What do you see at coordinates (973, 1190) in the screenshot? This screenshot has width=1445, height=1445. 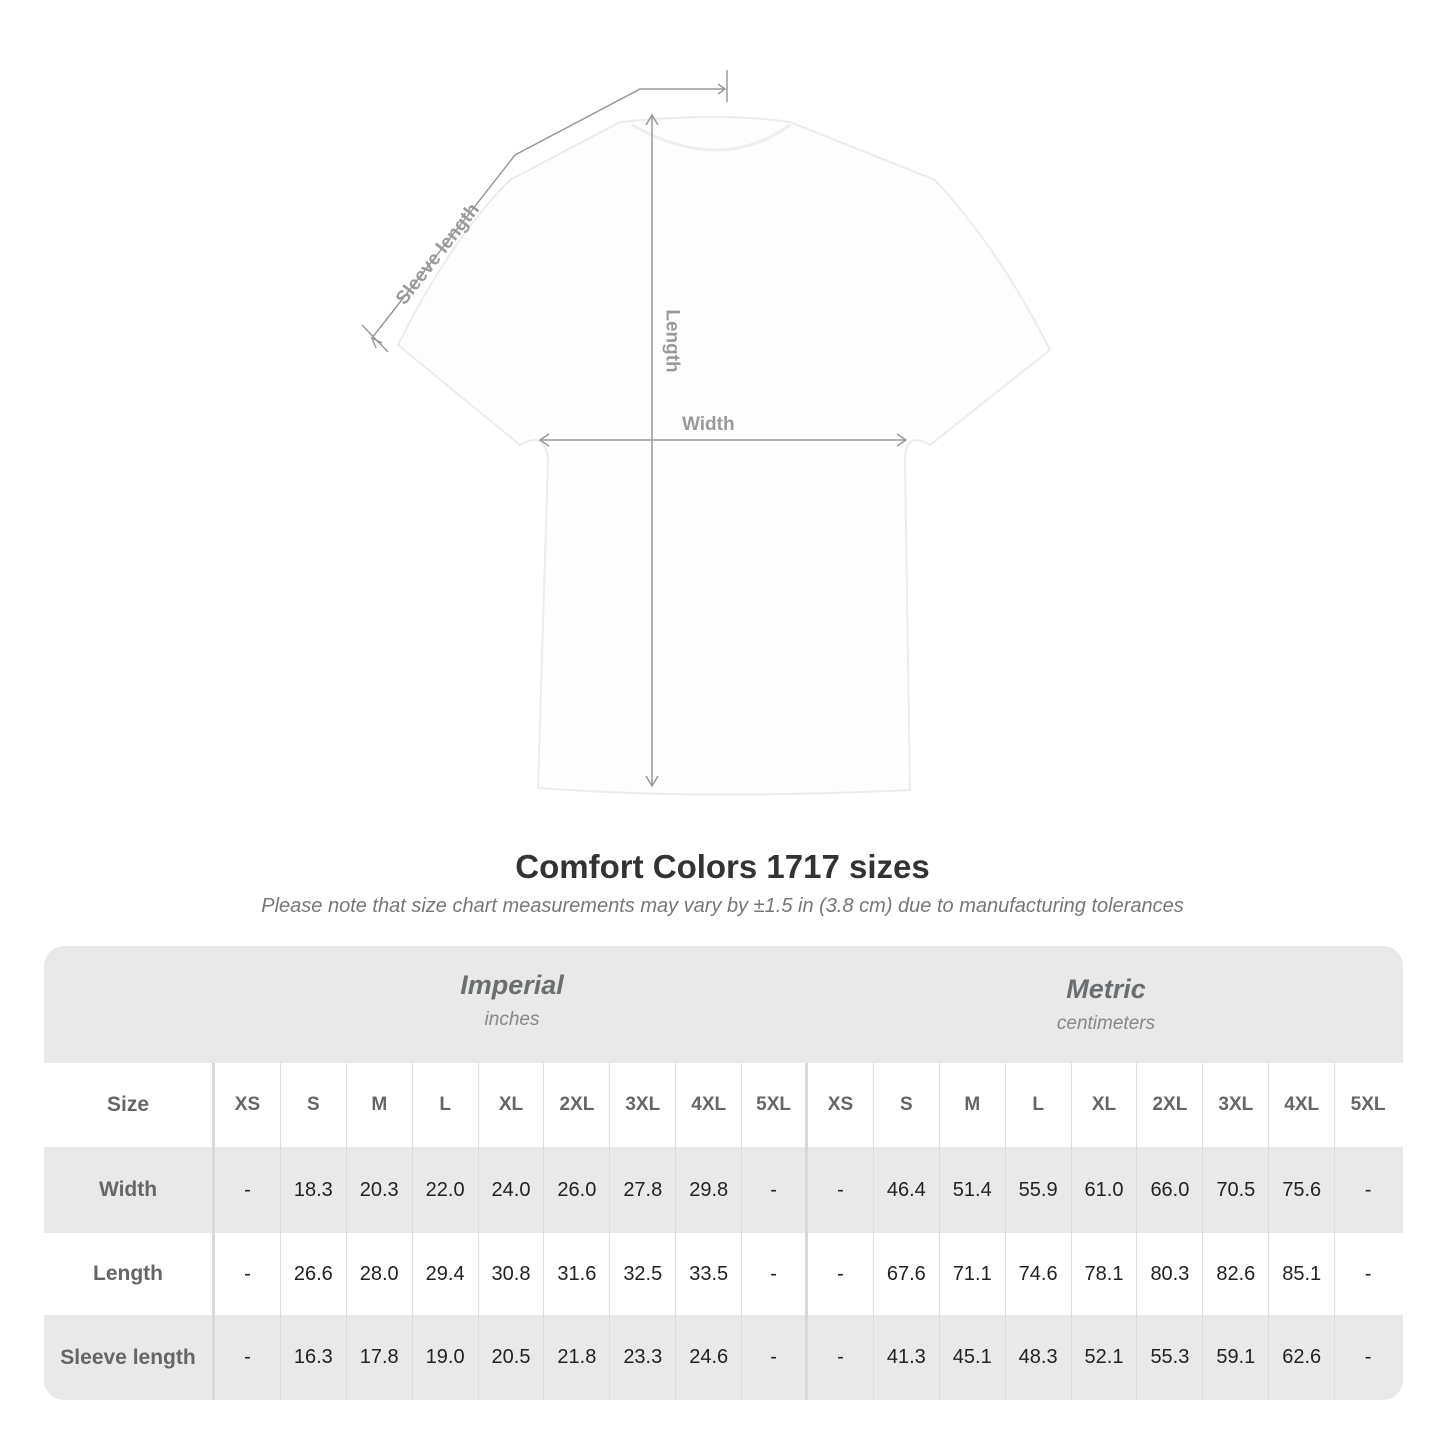 I see `metric-cell: 51.4` at bounding box center [973, 1190].